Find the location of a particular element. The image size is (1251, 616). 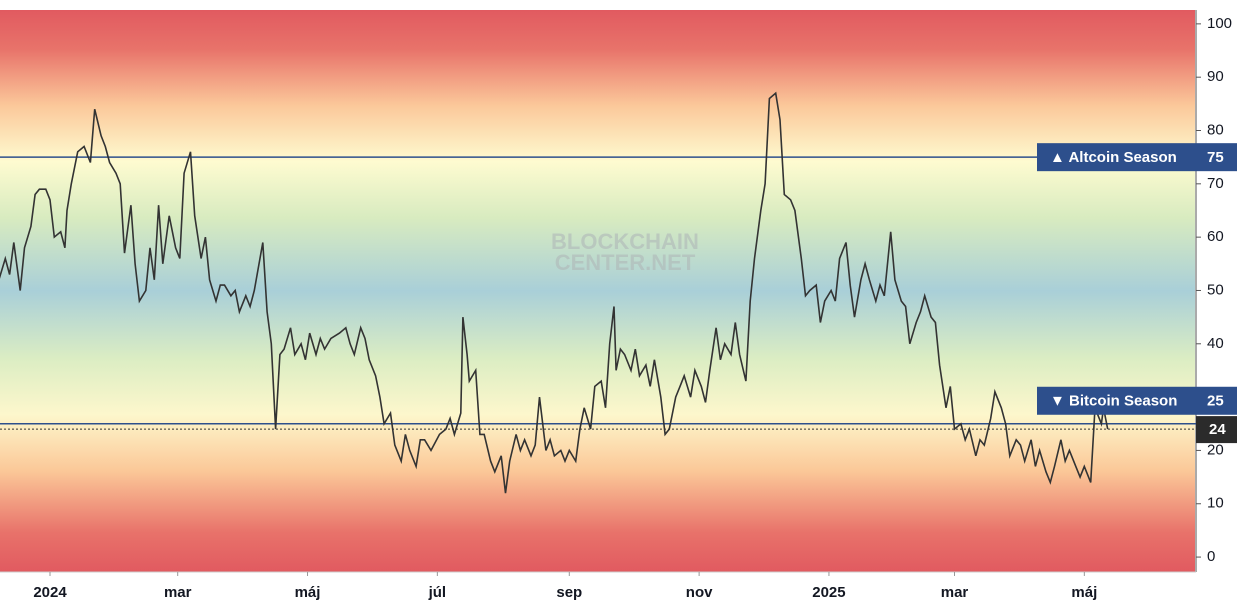

reference-value: 75 is located at coordinates (1215, 157).